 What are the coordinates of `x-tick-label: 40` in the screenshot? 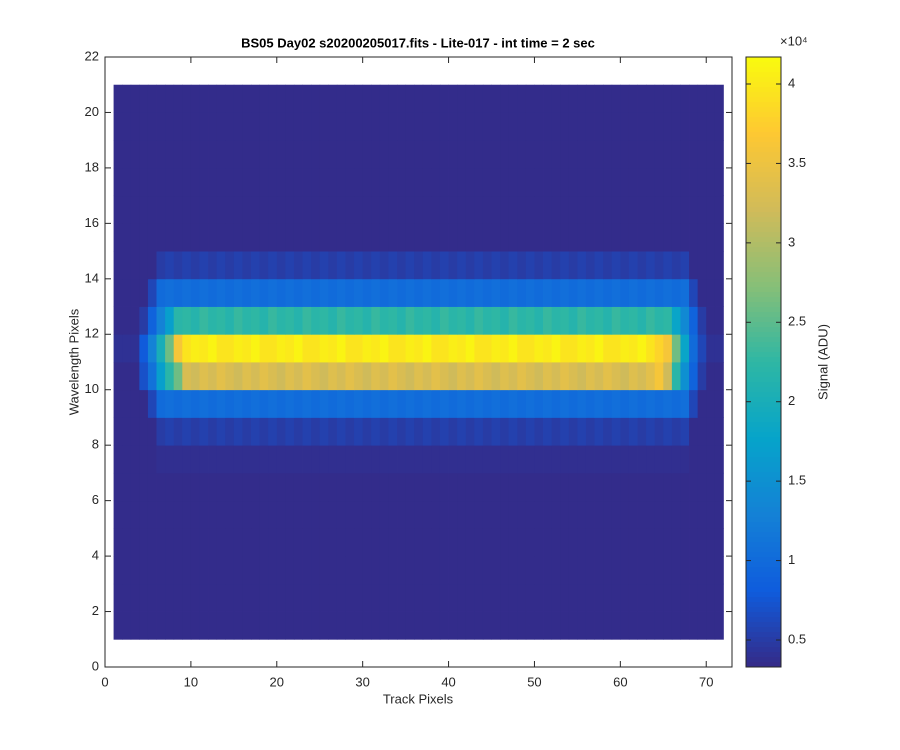 It's located at (448, 681).